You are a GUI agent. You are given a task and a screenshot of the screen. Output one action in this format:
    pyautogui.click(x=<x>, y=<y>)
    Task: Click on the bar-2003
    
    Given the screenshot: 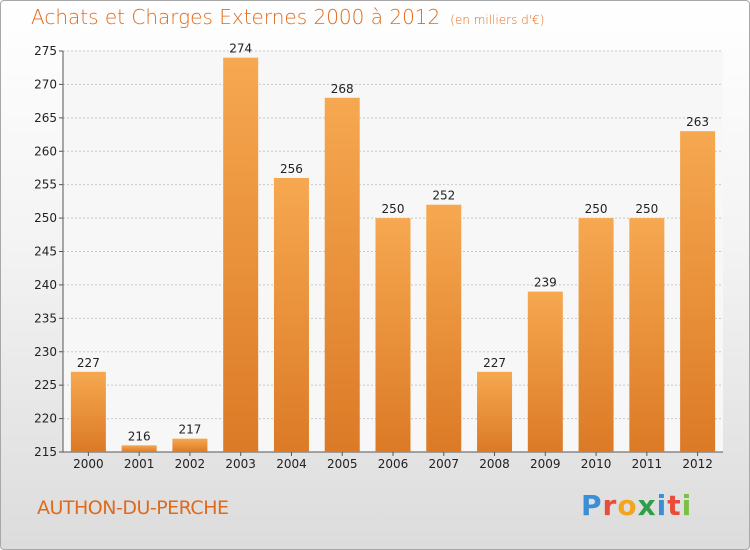 What is the action you would take?
    pyautogui.click(x=241, y=254)
    